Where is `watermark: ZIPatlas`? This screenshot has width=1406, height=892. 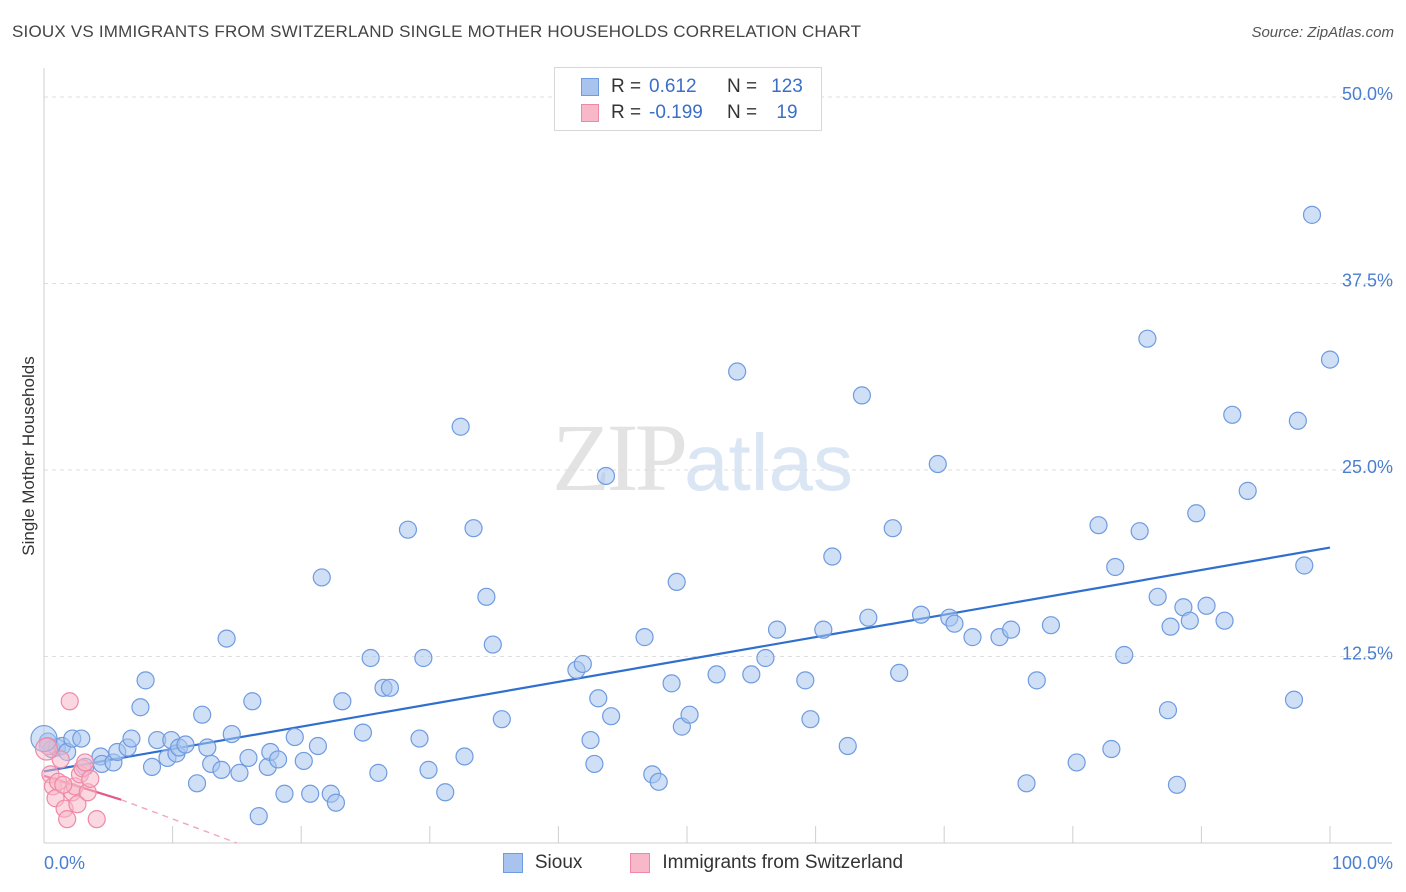
watermark: ZIPatlas is located at coordinates (702, 457).